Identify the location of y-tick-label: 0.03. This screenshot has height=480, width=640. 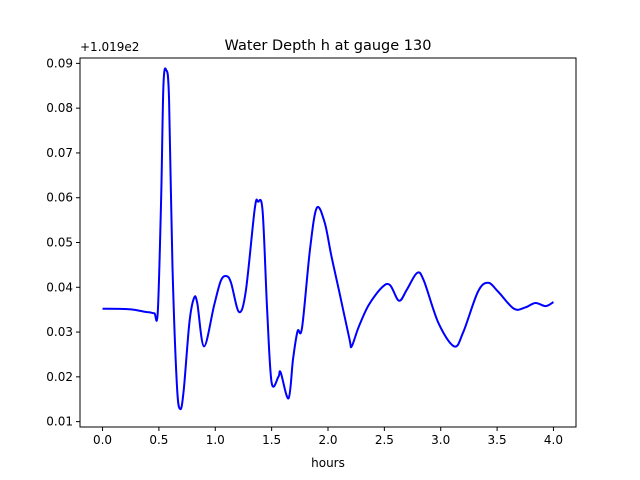
(59, 332).